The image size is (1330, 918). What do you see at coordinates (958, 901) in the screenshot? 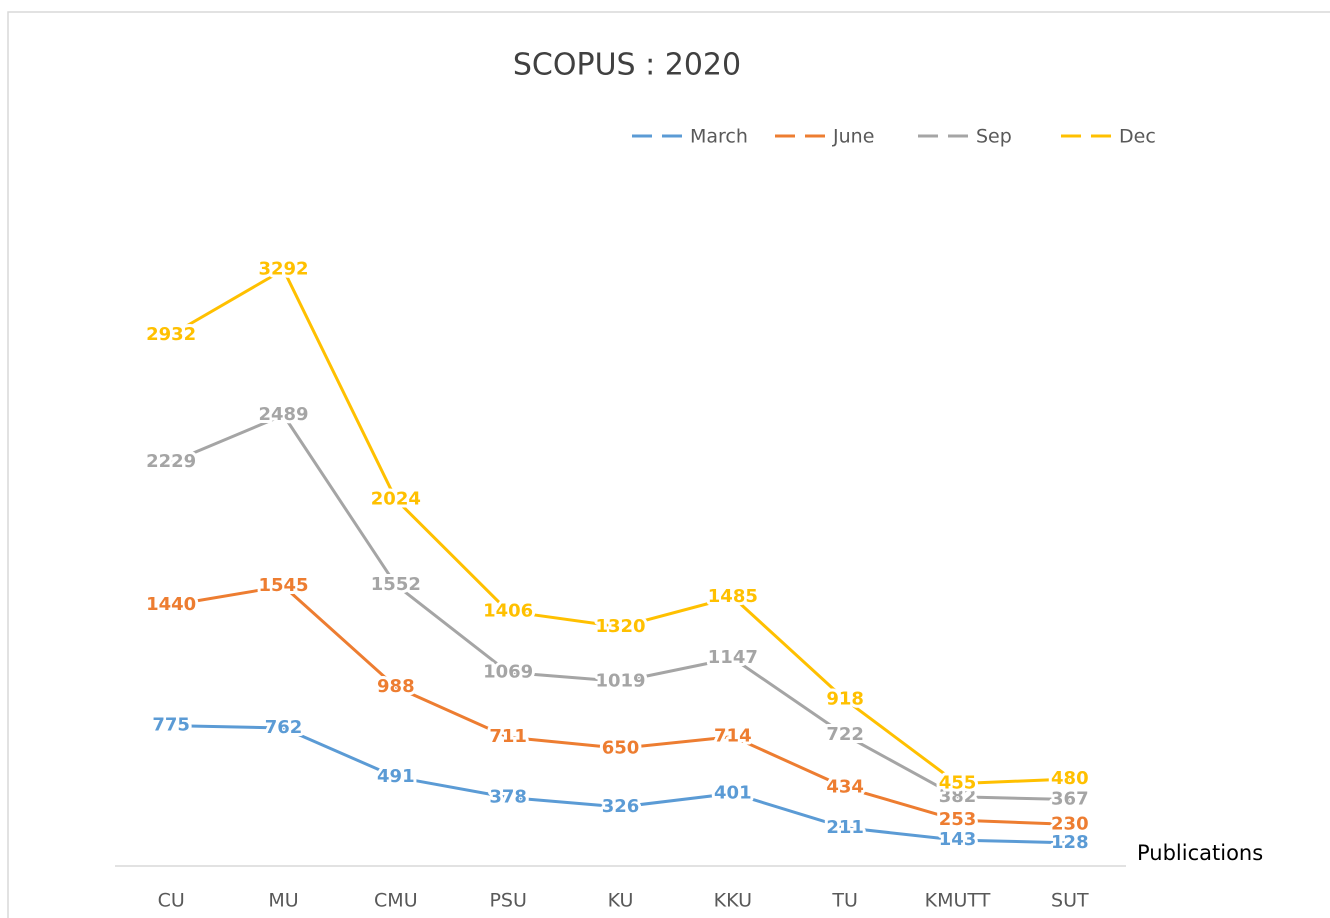
I see `x-tick-label: KMUTT` at bounding box center [958, 901].